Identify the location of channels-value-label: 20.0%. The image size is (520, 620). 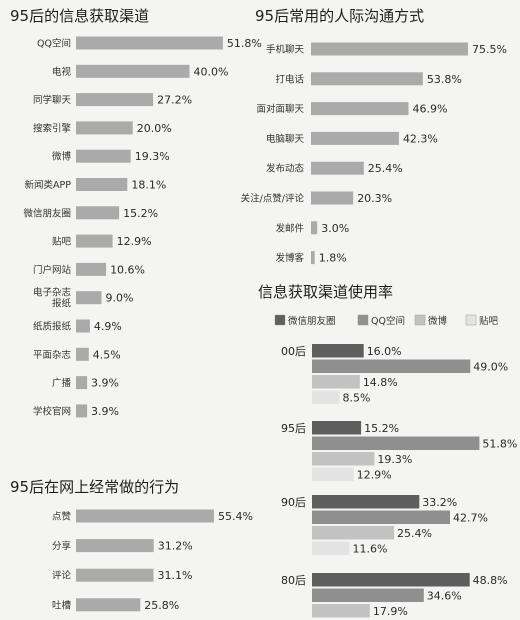
(154, 128).